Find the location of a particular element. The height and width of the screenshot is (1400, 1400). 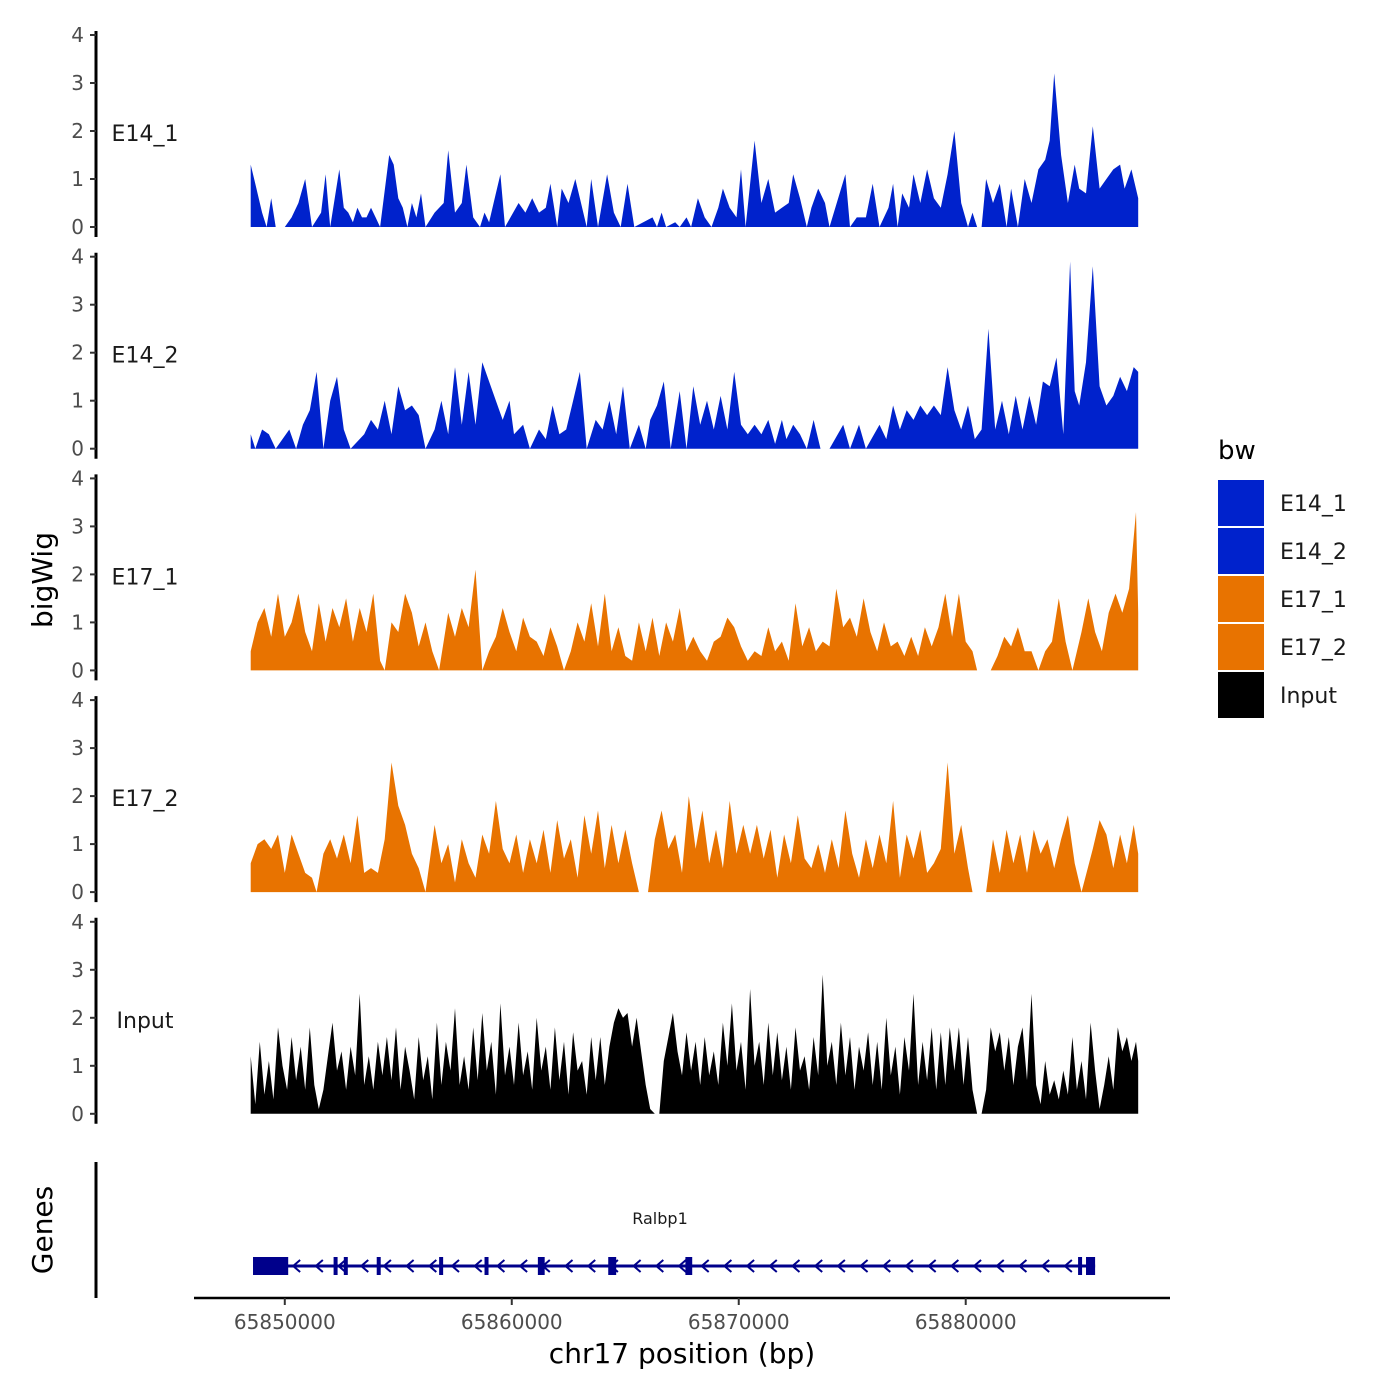

track-e17-2: 0 1 2 3 4 E17_2 is located at coordinates (605, 796).